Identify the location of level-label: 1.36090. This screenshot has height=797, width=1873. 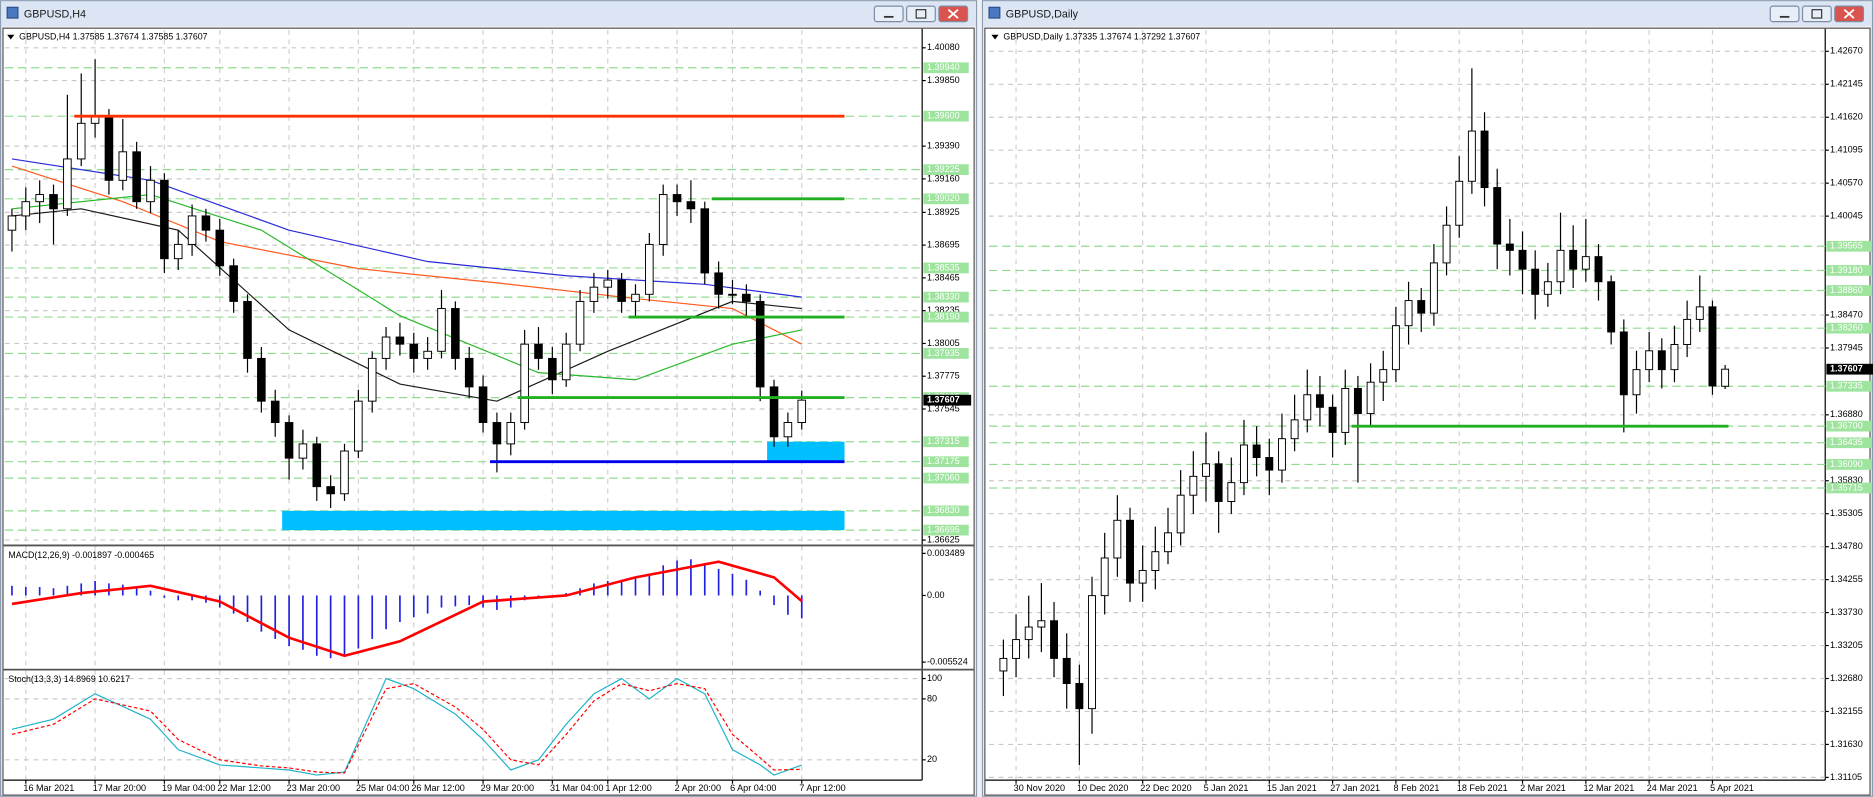
(1846, 464).